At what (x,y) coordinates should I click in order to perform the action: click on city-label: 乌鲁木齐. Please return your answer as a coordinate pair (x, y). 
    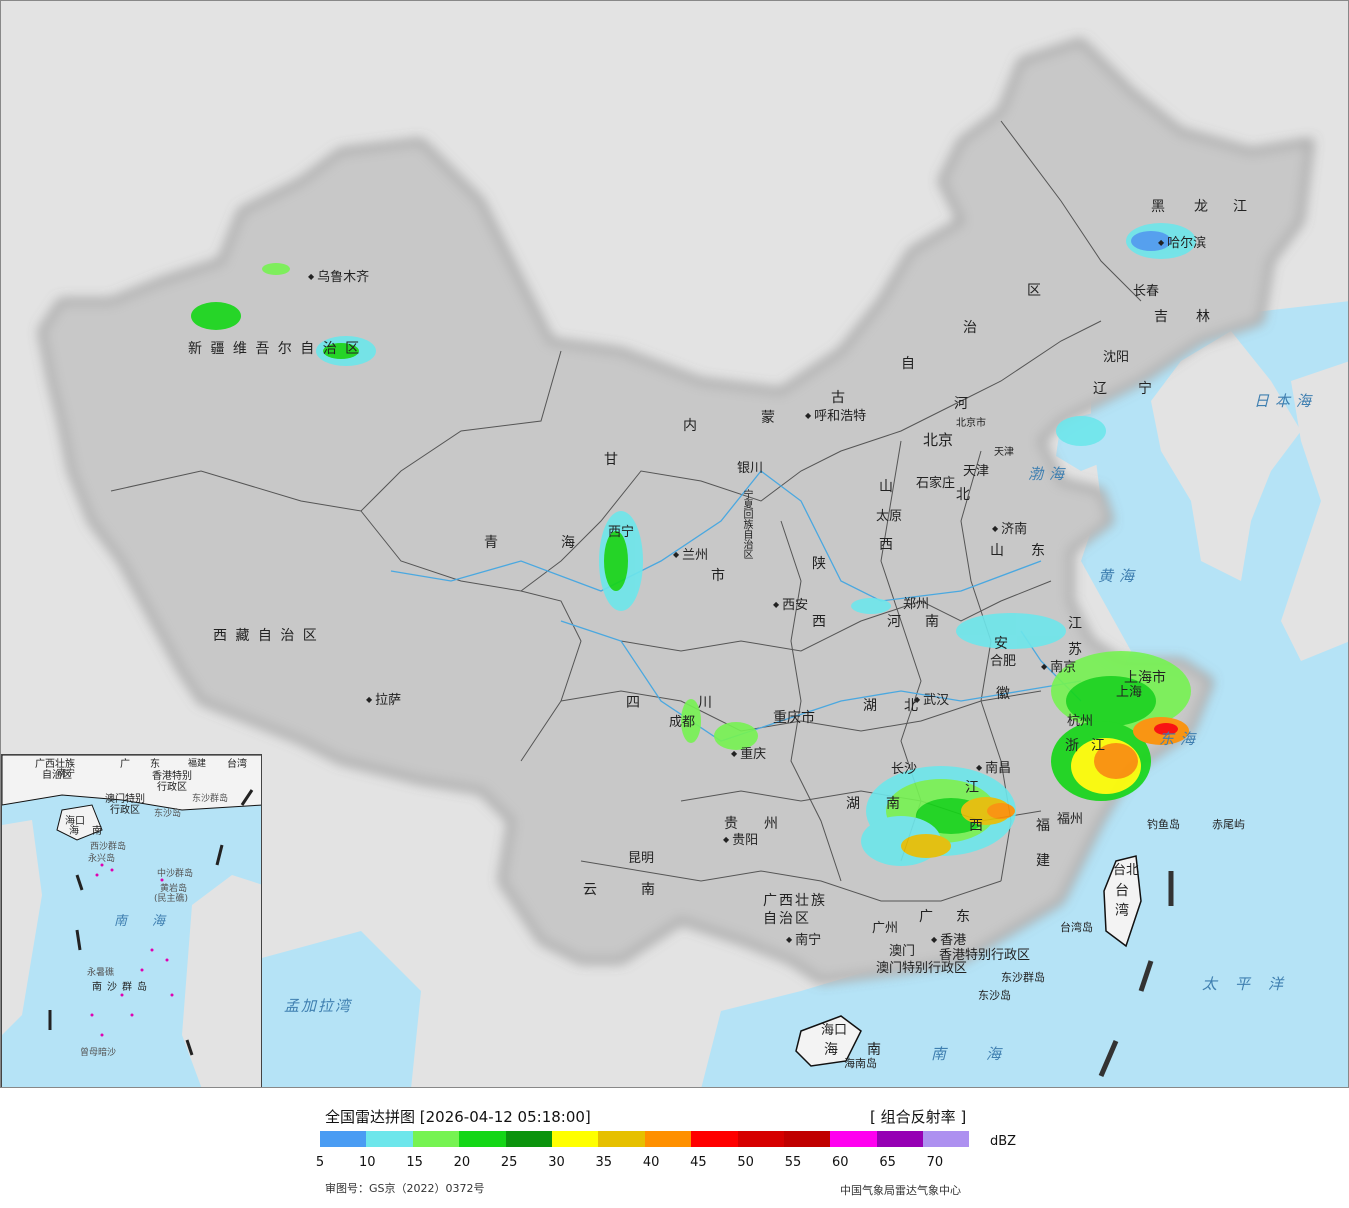
    Looking at the image, I should click on (338, 277).